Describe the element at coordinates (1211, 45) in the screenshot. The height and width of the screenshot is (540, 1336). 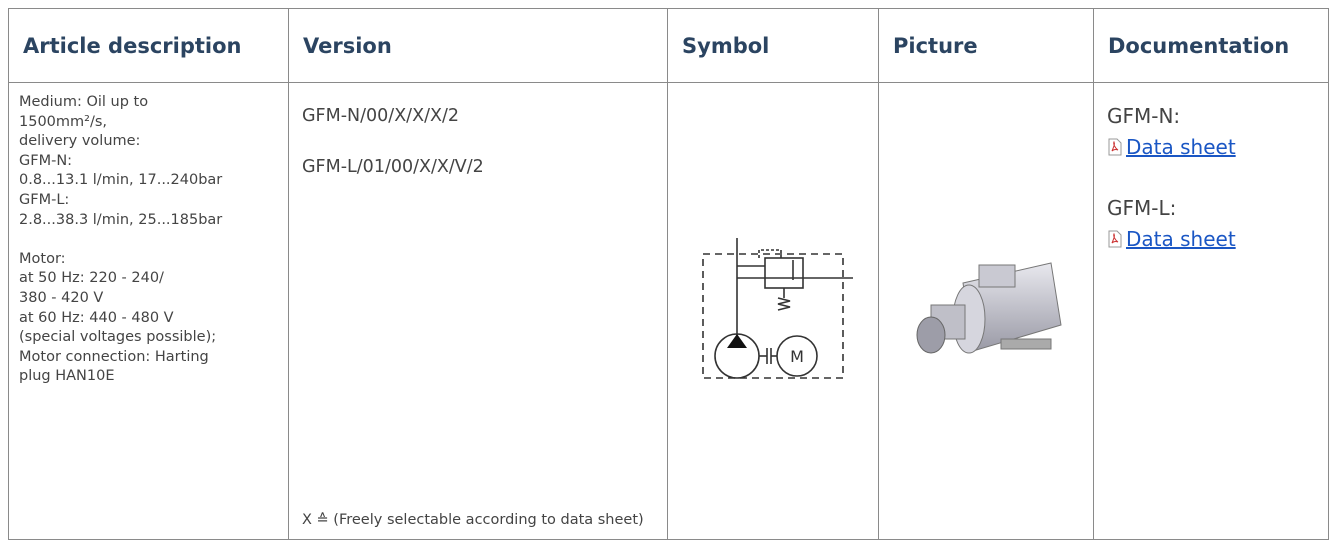
I see `column-header: Documentation` at that location.